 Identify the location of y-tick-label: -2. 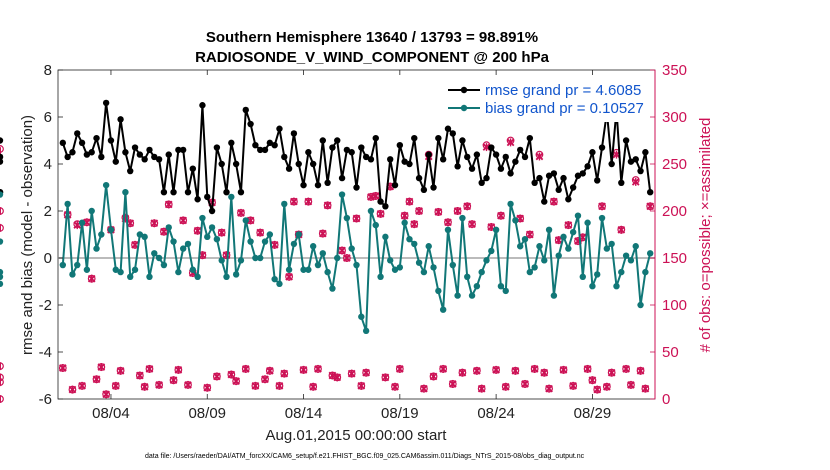
(45, 305).